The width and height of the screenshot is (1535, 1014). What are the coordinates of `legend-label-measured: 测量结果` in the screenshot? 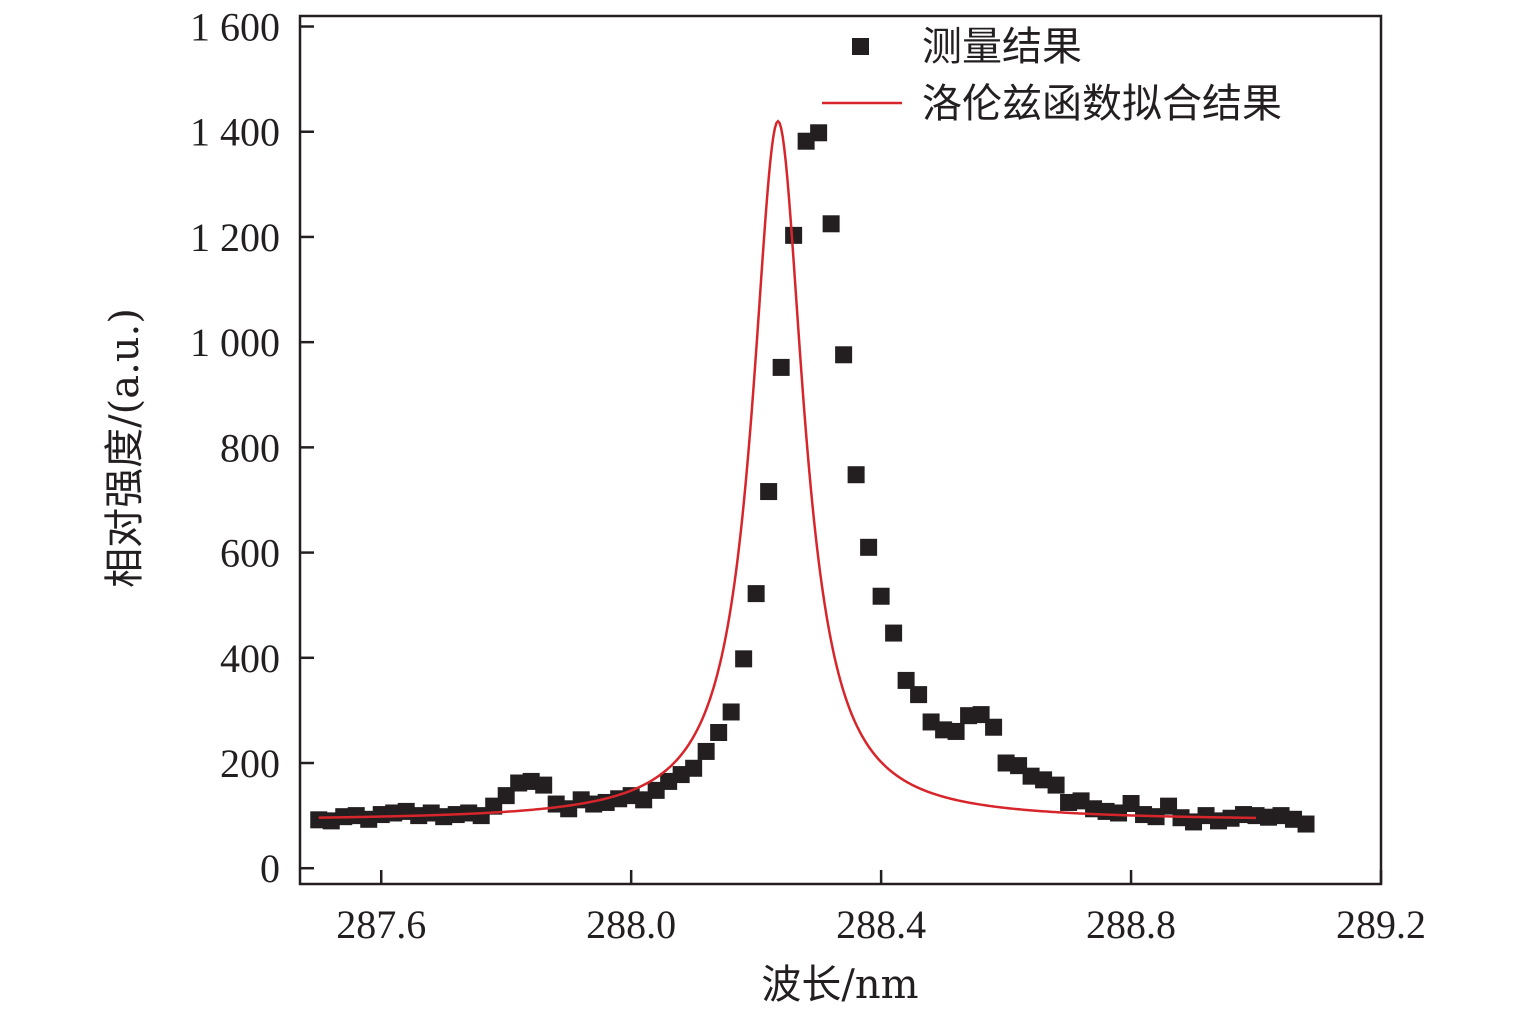 It's located at (1002, 47).